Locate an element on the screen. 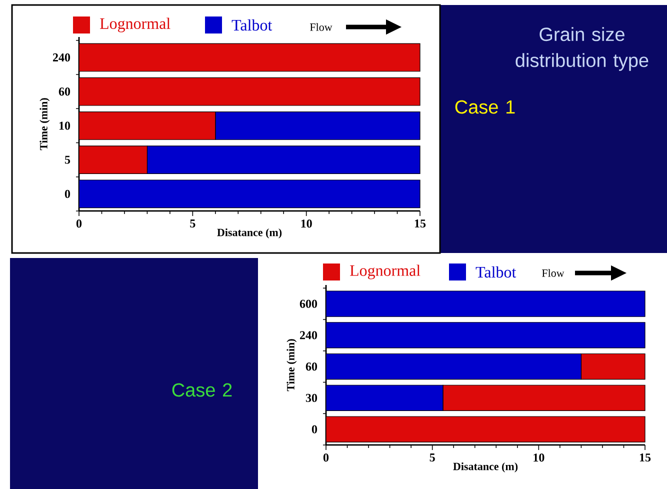 The image size is (667, 489). series-label: Lognormal is located at coordinates (135, 25).